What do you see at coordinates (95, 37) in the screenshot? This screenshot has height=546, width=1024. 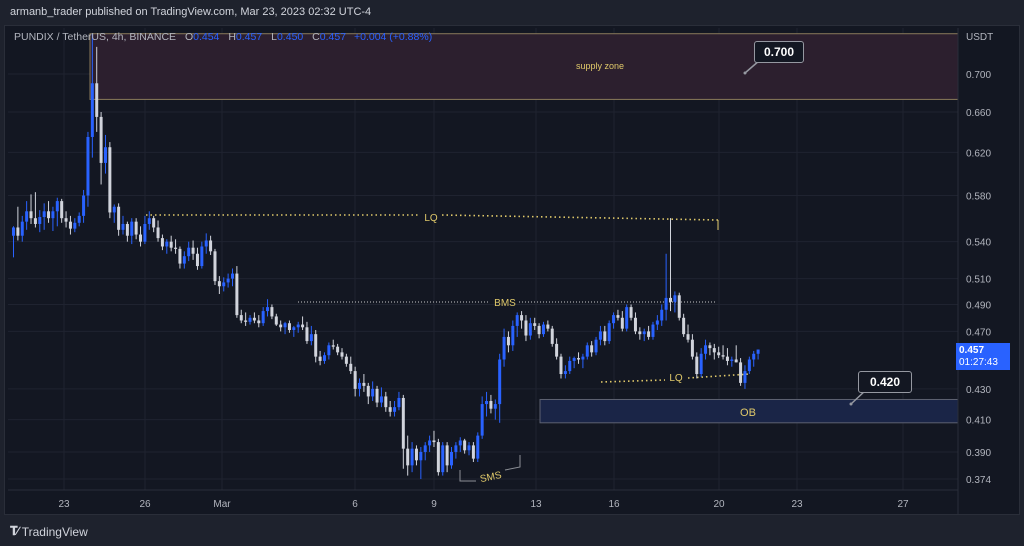 I see `symbol-name: PUNDIX / TetherUS, 4h, BINANCE` at bounding box center [95, 37].